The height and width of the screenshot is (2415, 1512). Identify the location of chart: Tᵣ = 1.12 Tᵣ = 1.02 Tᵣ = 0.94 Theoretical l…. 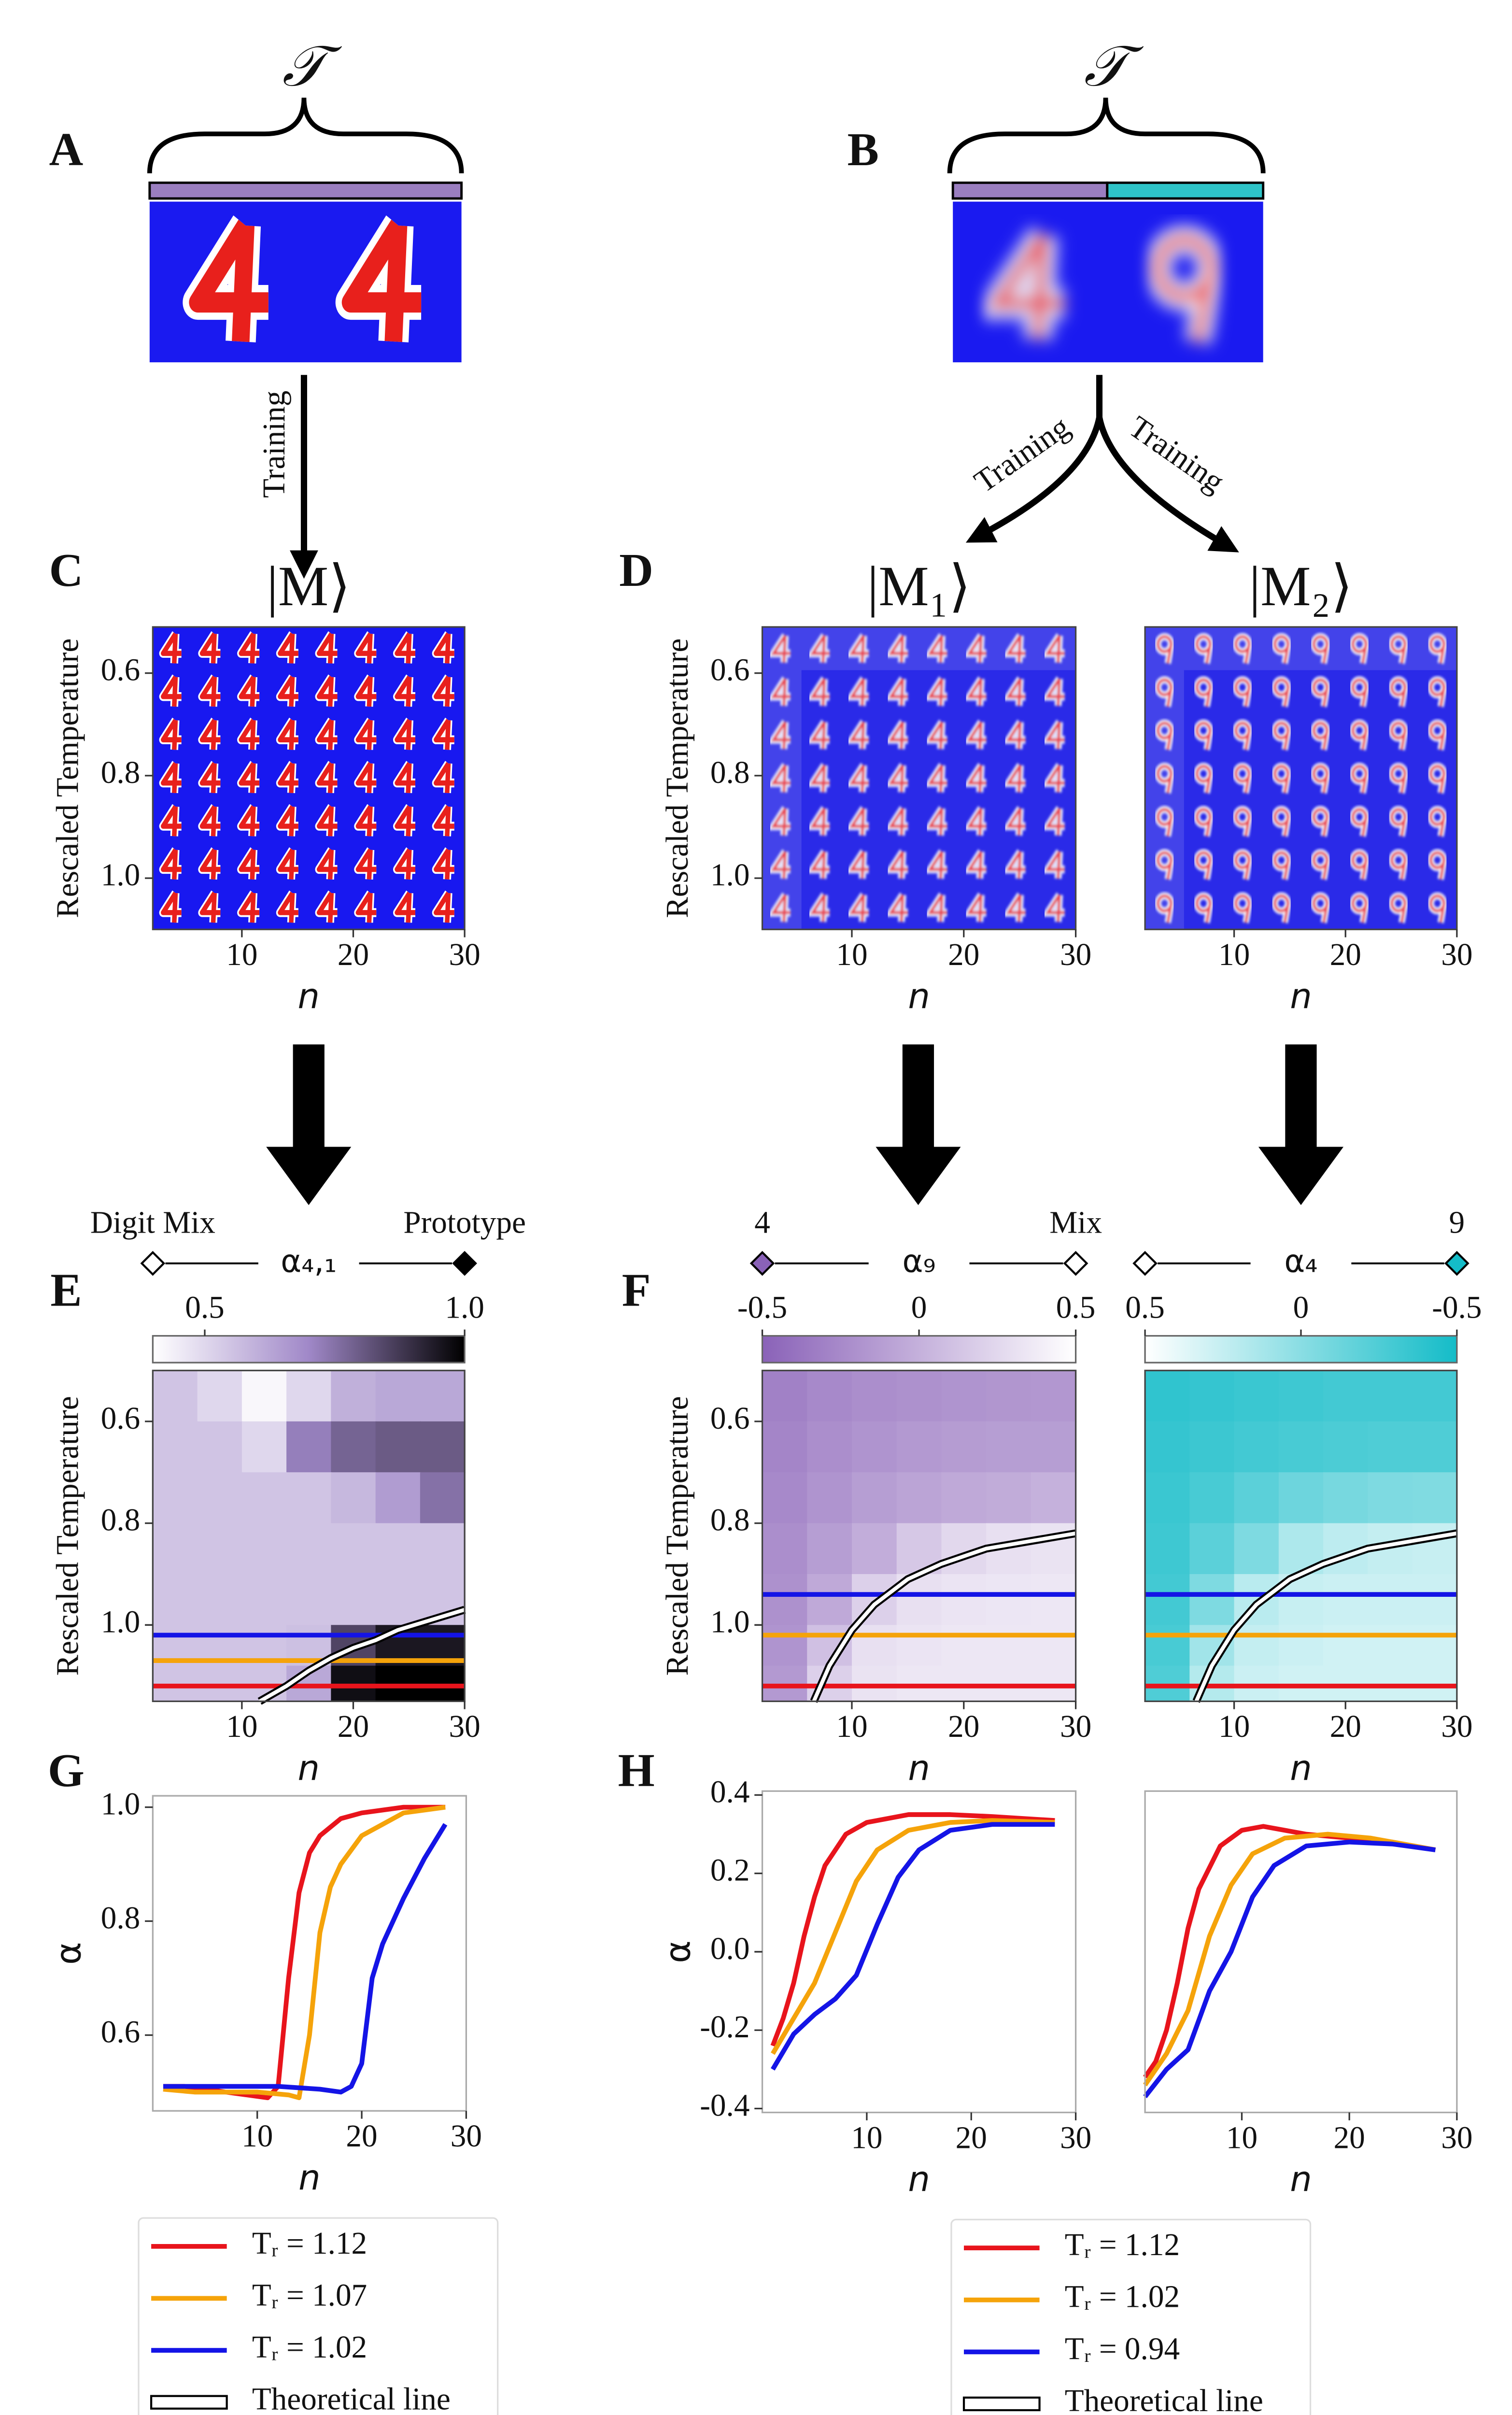
(984, 2095).